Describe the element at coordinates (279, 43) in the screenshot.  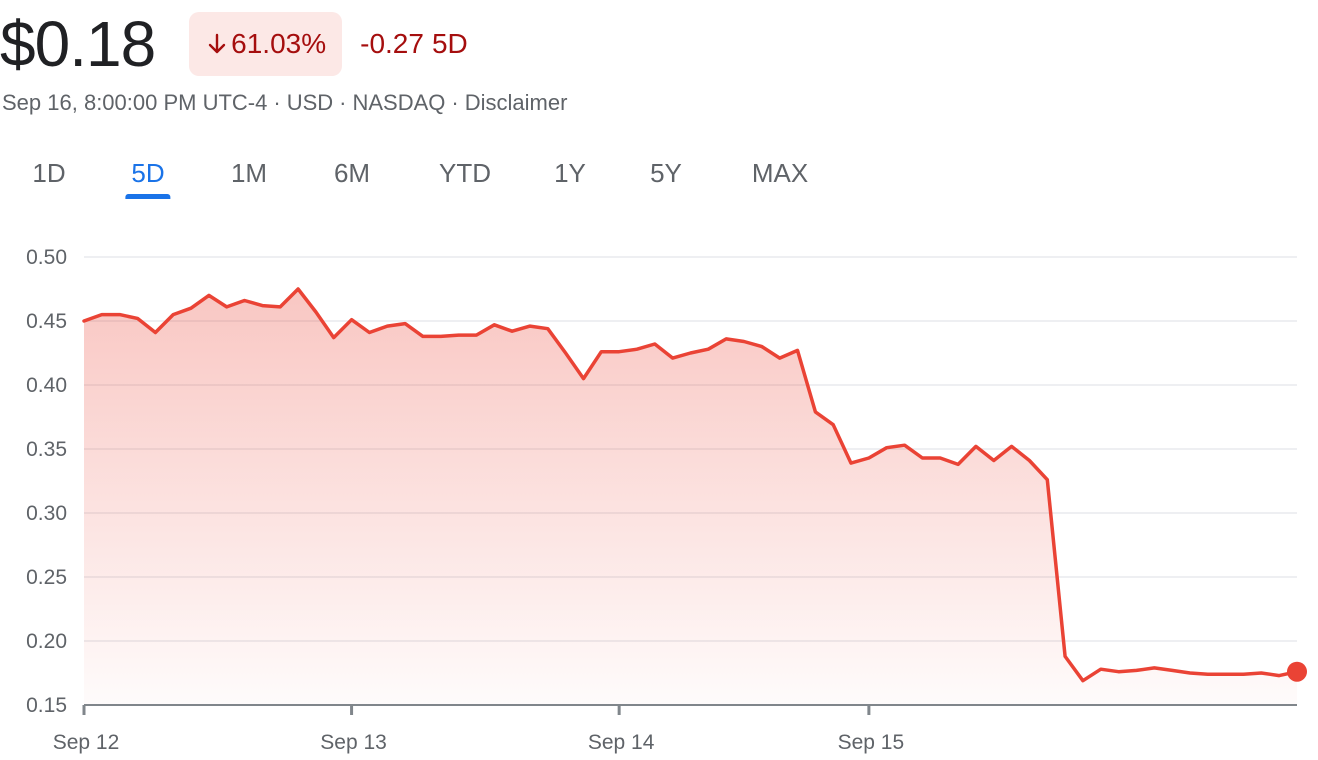
I see `change-percent-value: 61.03%` at that location.